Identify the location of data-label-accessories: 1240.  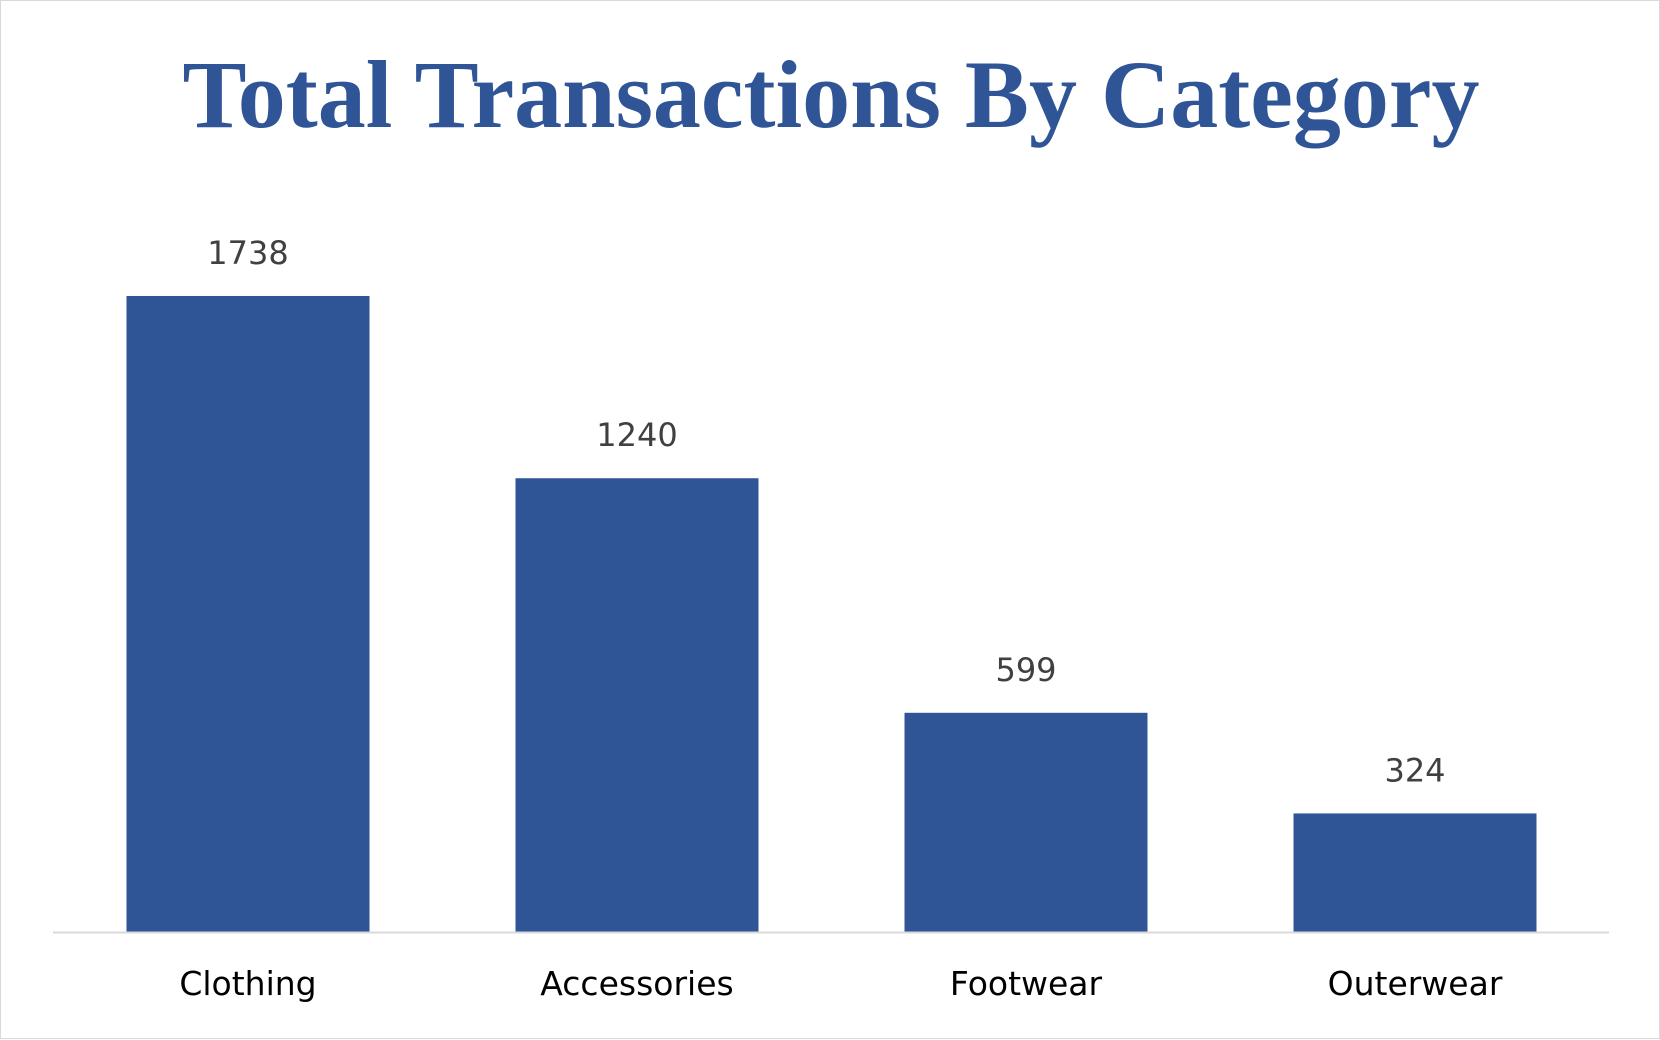
(636, 435).